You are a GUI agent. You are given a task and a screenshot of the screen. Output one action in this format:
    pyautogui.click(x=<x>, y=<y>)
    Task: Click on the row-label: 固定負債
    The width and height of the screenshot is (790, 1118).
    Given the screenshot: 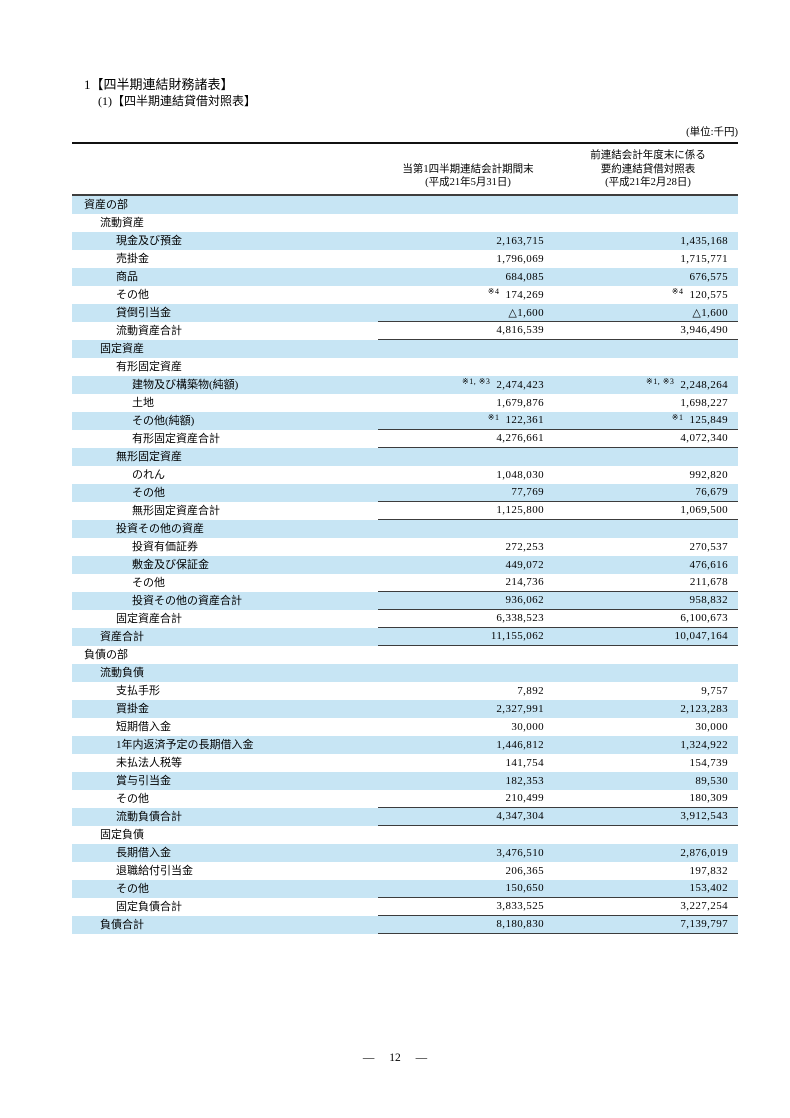 What is the action you would take?
    pyautogui.click(x=122, y=834)
    